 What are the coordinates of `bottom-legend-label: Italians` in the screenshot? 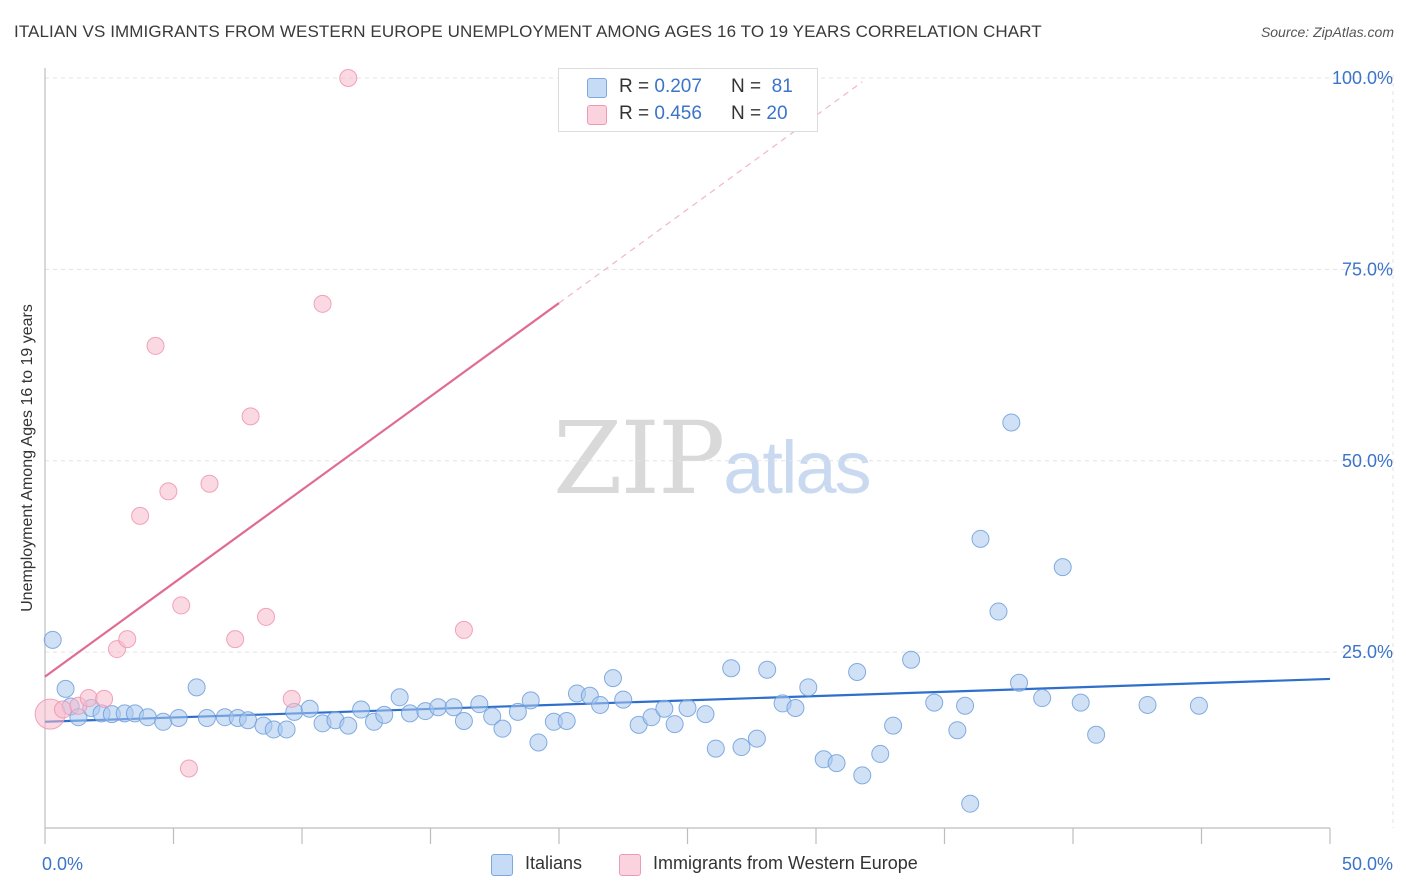 It's located at (554, 863).